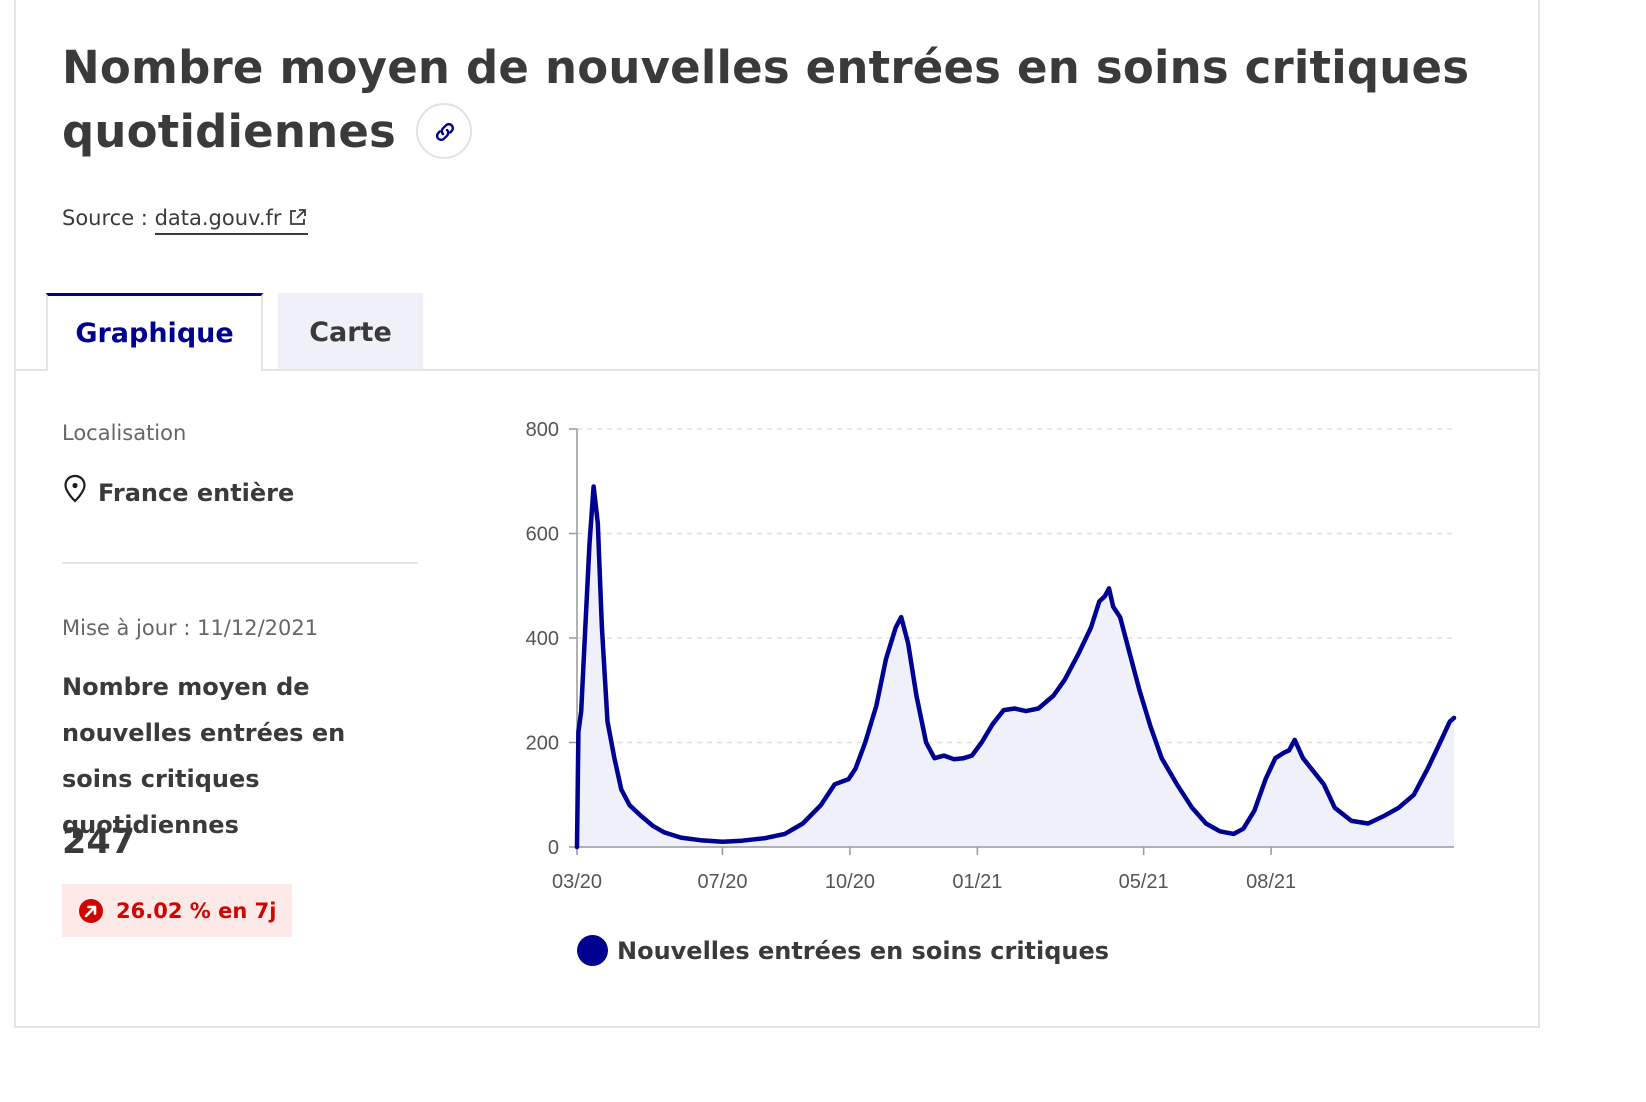 The width and height of the screenshot is (1646, 1102). Describe the element at coordinates (542, 535) in the screenshot. I see `y-tick-label: 600` at that location.